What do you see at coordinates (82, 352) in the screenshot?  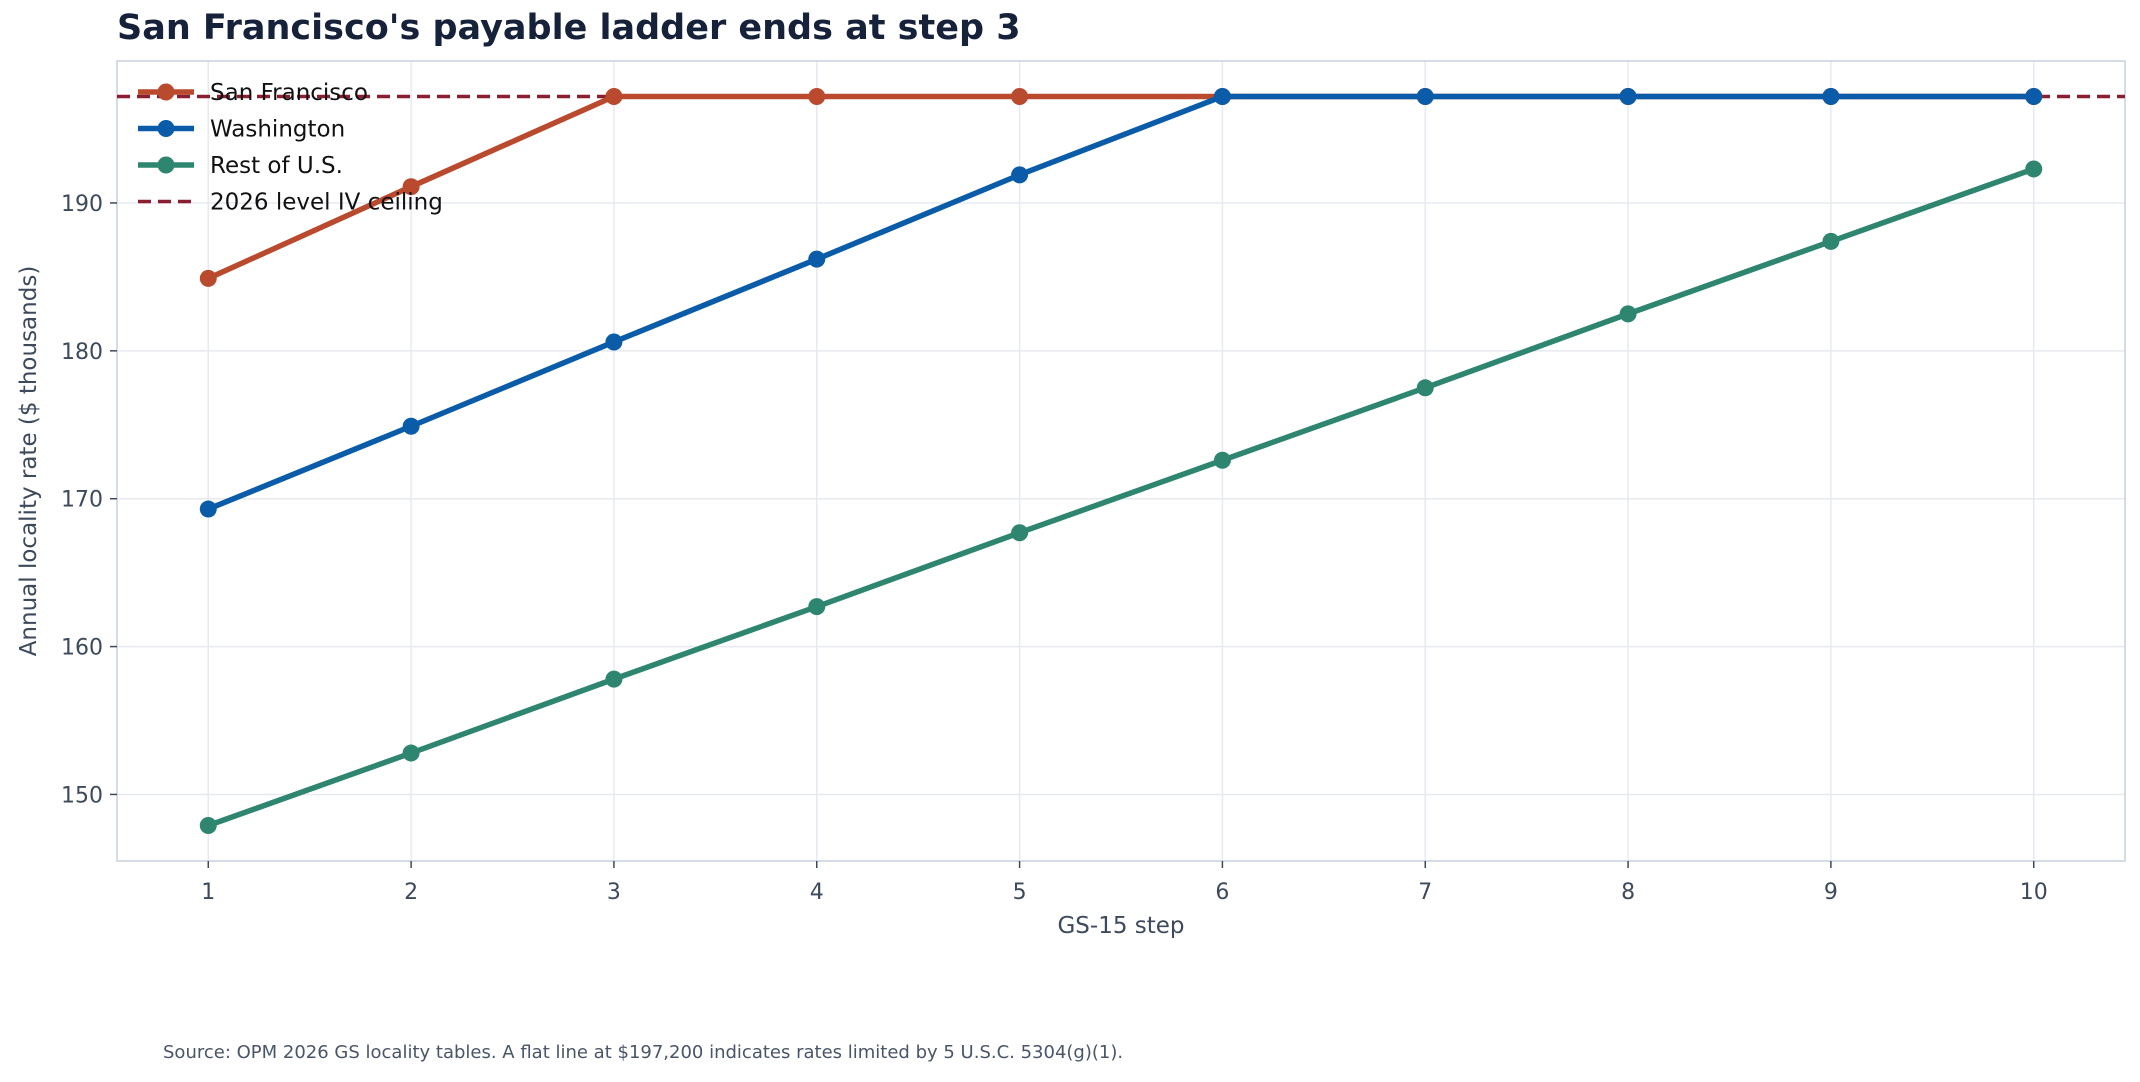 I see `y-tick-label: 180` at bounding box center [82, 352].